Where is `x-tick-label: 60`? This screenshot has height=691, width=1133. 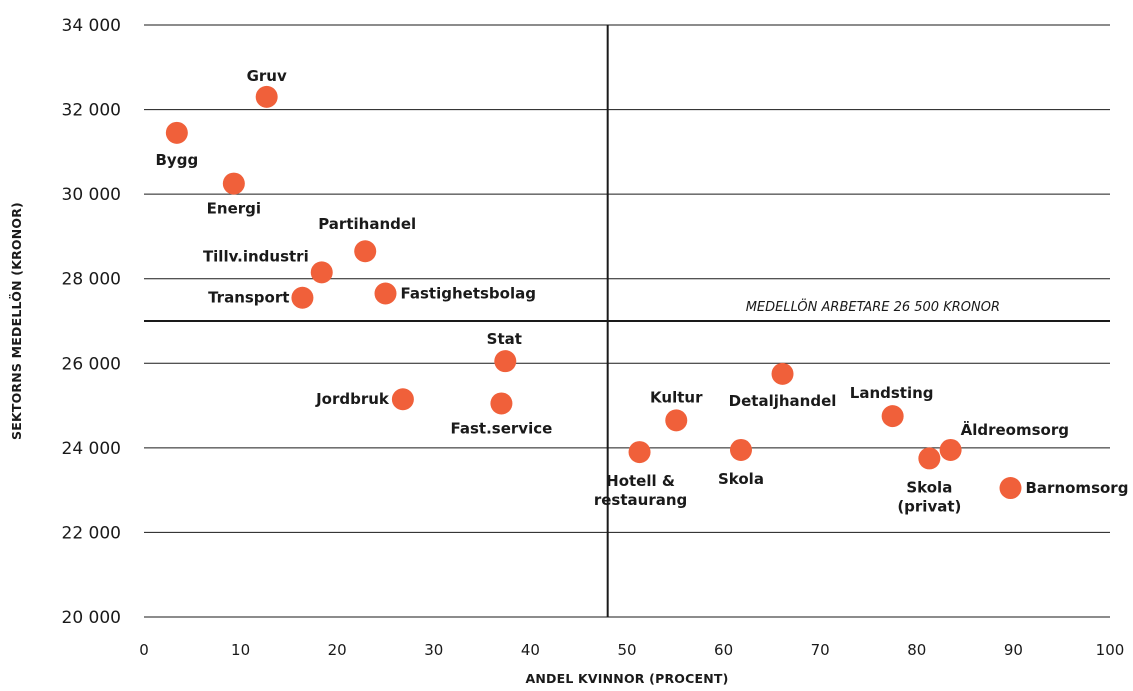
x-tick-label: 60 is located at coordinates (723, 650).